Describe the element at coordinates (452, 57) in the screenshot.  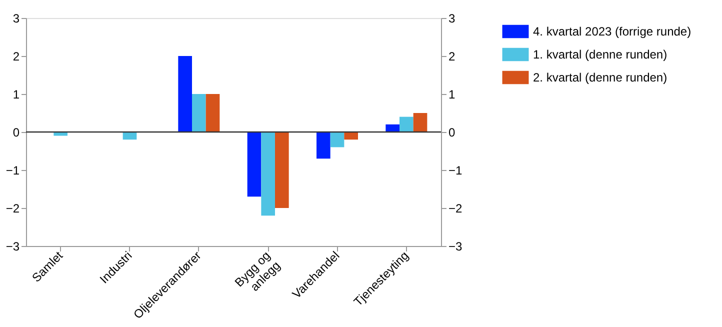
I see `y2-tick-label: 2` at that location.